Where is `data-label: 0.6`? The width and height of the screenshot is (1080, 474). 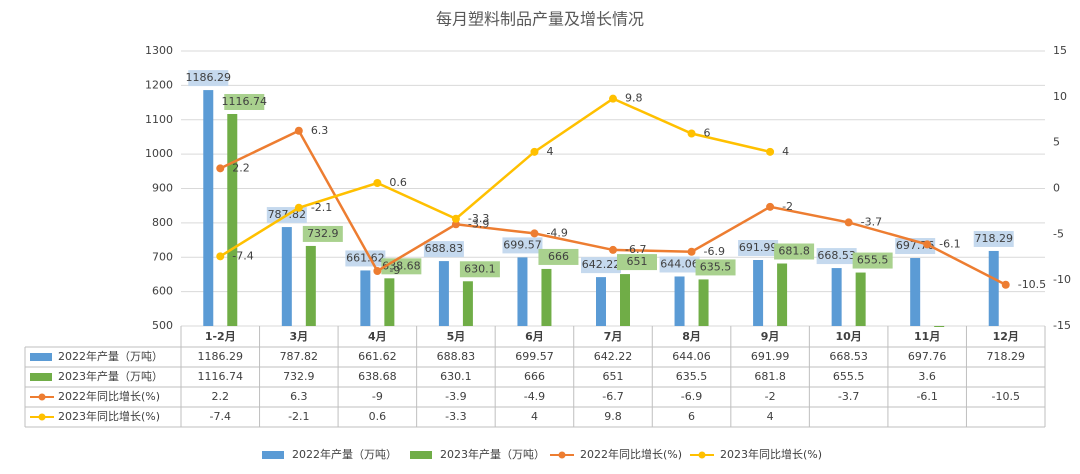
data-label: 0.6 is located at coordinates (398, 182).